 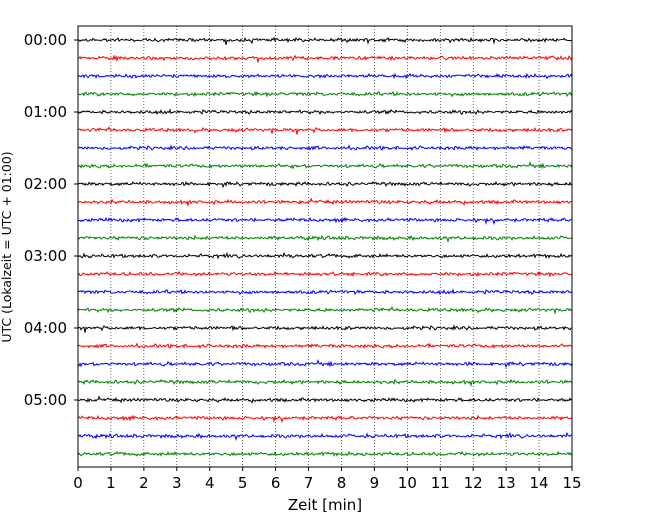 I want to click on x-tick-label: 7, so click(x=309, y=483).